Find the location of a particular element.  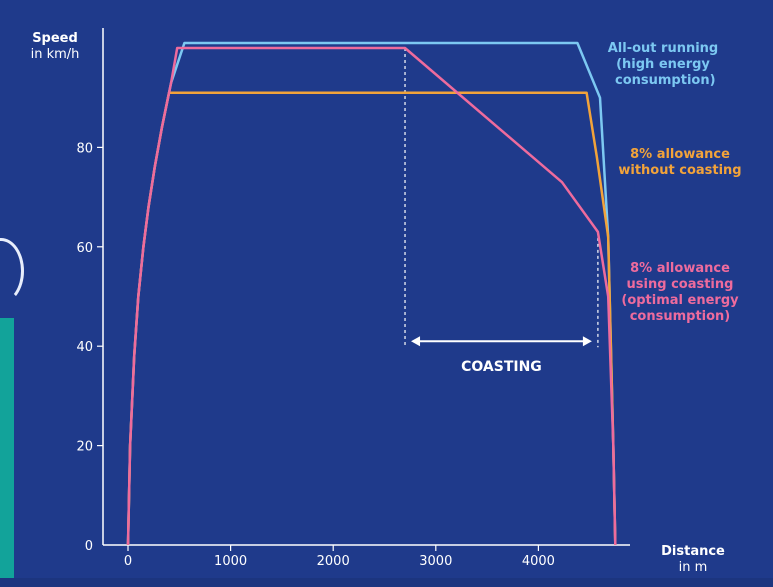

coasting-arrow-head-right is located at coordinates (587, 341).